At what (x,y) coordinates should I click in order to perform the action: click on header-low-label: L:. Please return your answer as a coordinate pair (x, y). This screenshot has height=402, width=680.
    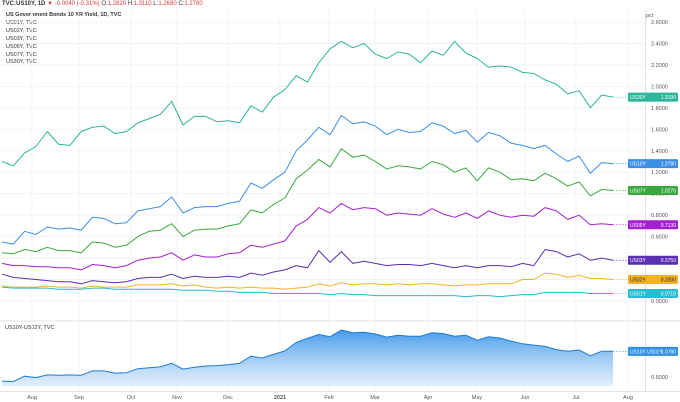
    Looking at the image, I should click on (156, 4).